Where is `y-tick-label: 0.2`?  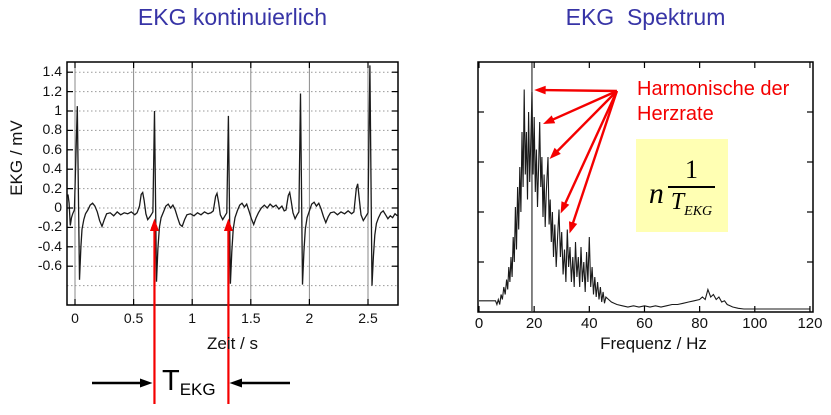
y-tick-label: 0.2 is located at coordinates (52, 187).